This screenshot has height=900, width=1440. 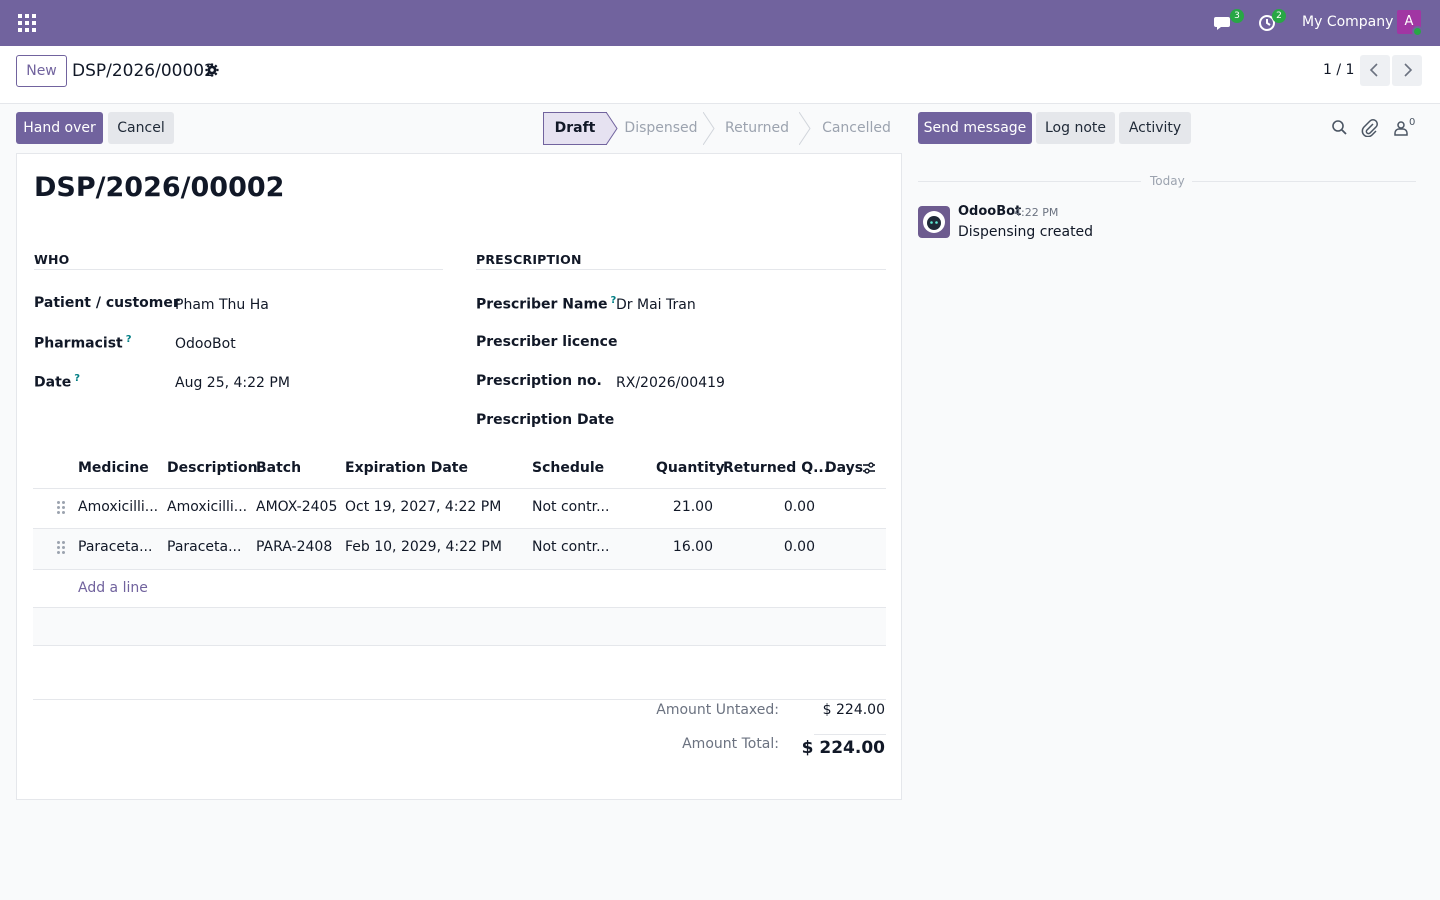 I want to click on amount-untaxed-value: $ 224.00, so click(x=853, y=710).